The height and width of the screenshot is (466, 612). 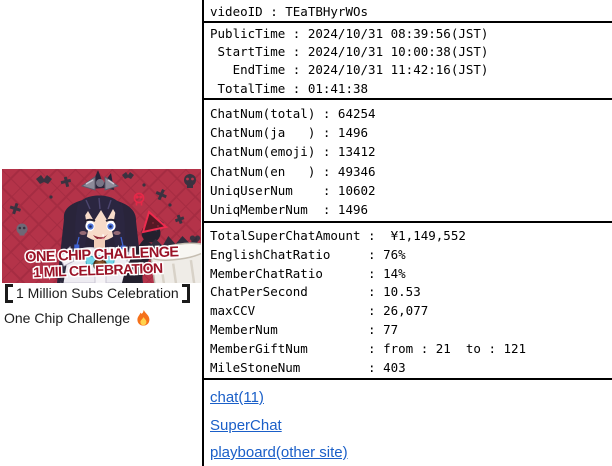 I want to click on stat-line-chatnum-emoji: ChatNum(emoji) : 13412, so click(x=293, y=152).